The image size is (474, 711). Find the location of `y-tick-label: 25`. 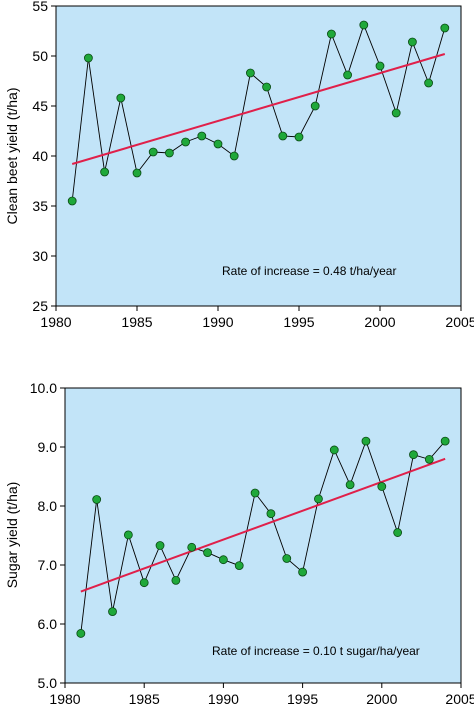

y-tick-label: 25 is located at coordinates (40, 306).